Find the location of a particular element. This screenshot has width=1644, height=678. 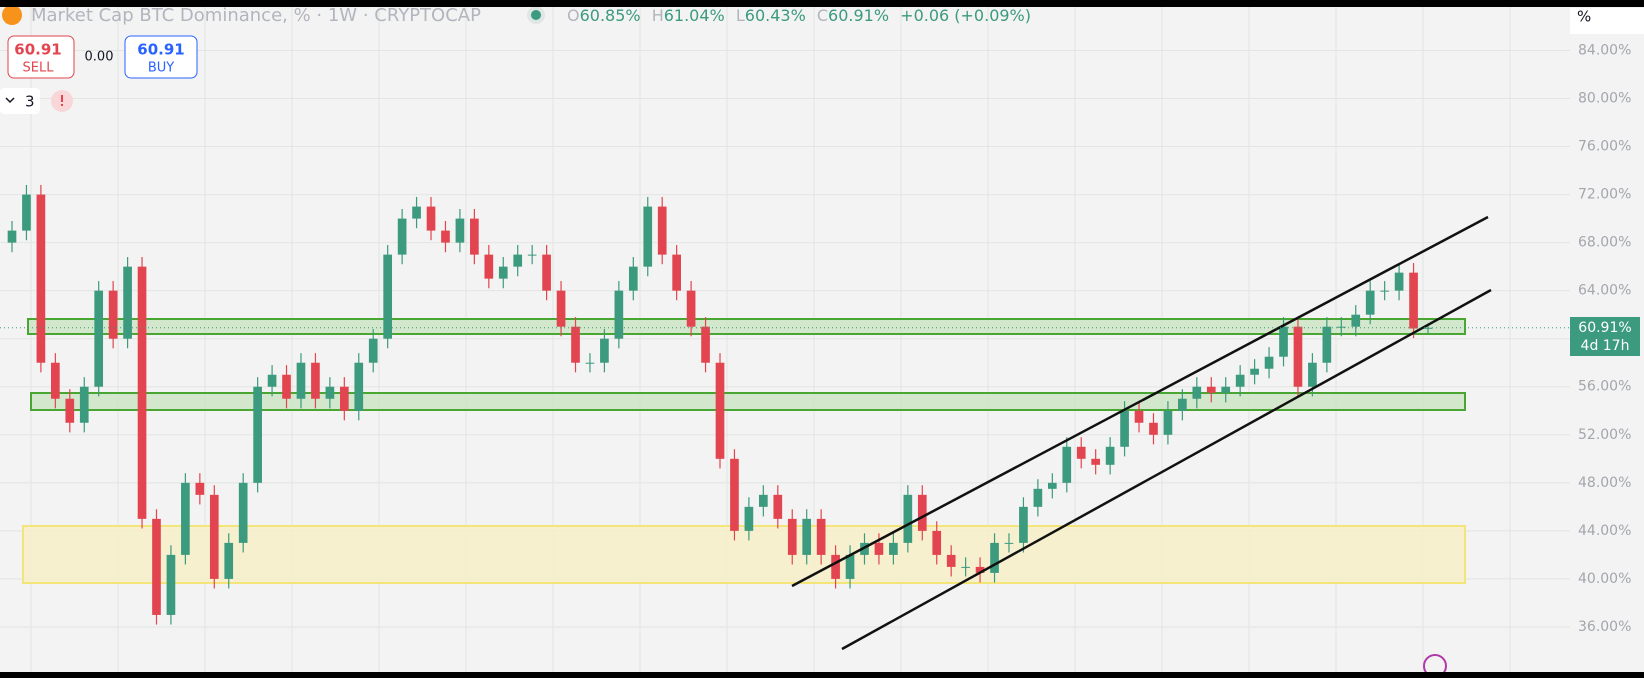

buy-button is located at coordinates (161, 57).